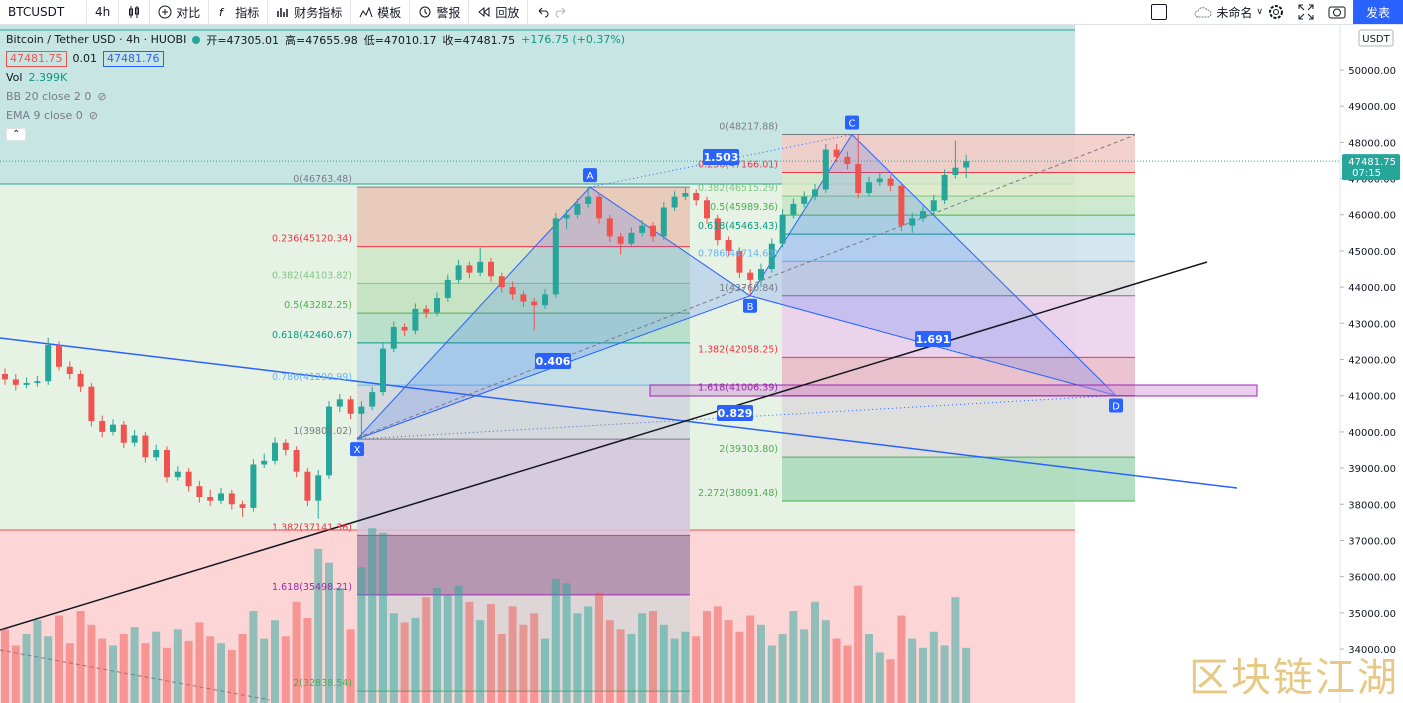 This screenshot has width=1403, height=703. Describe the element at coordinates (96, 39) in the screenshot. I see `symbol-title: Bitcoin / Tether USD · 4h · HUOBI` at that location.